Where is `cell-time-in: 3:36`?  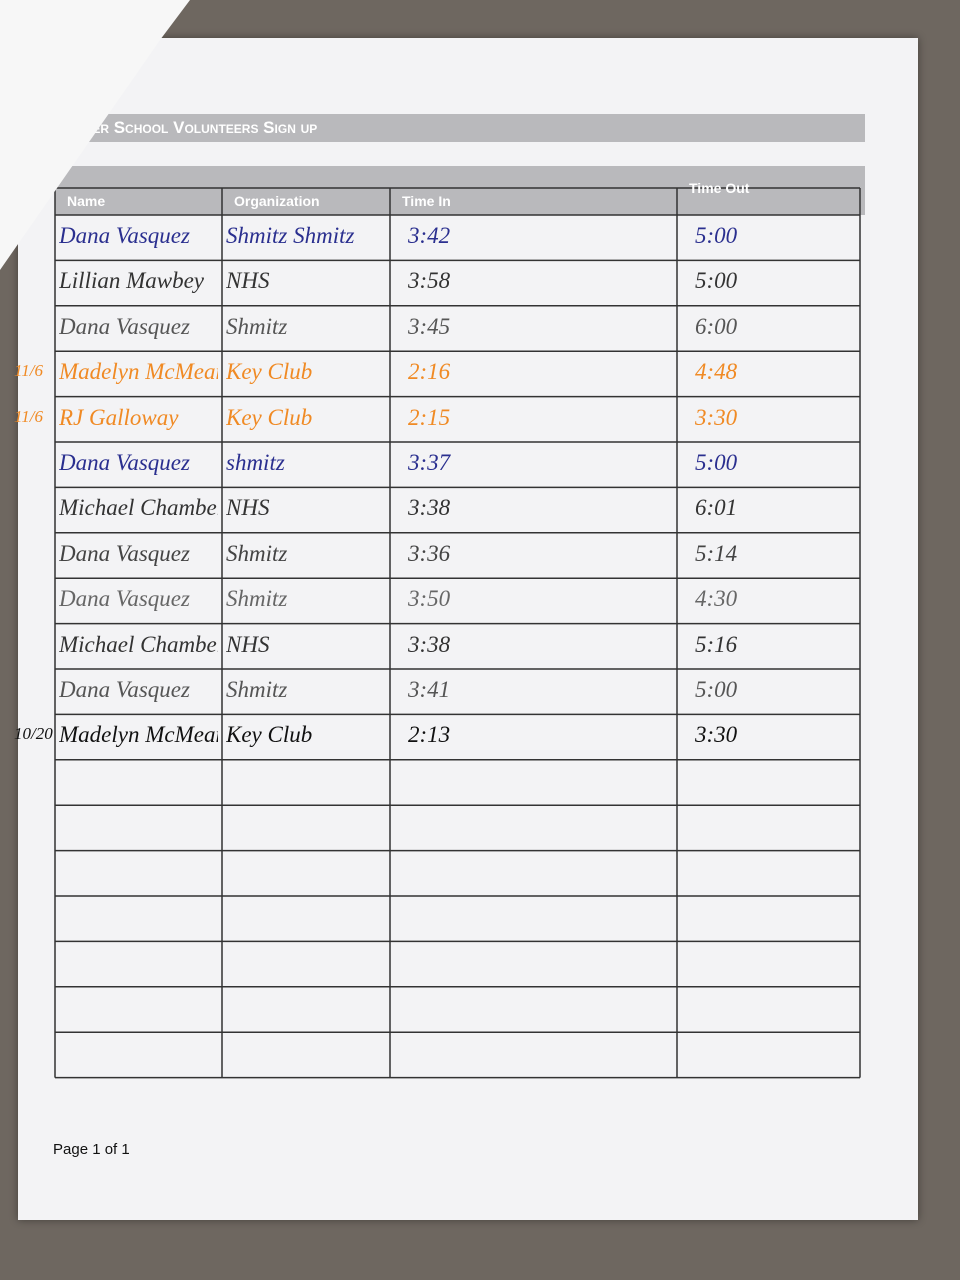
cell-time-in: 3:36 is located at coordinates (429, 553).